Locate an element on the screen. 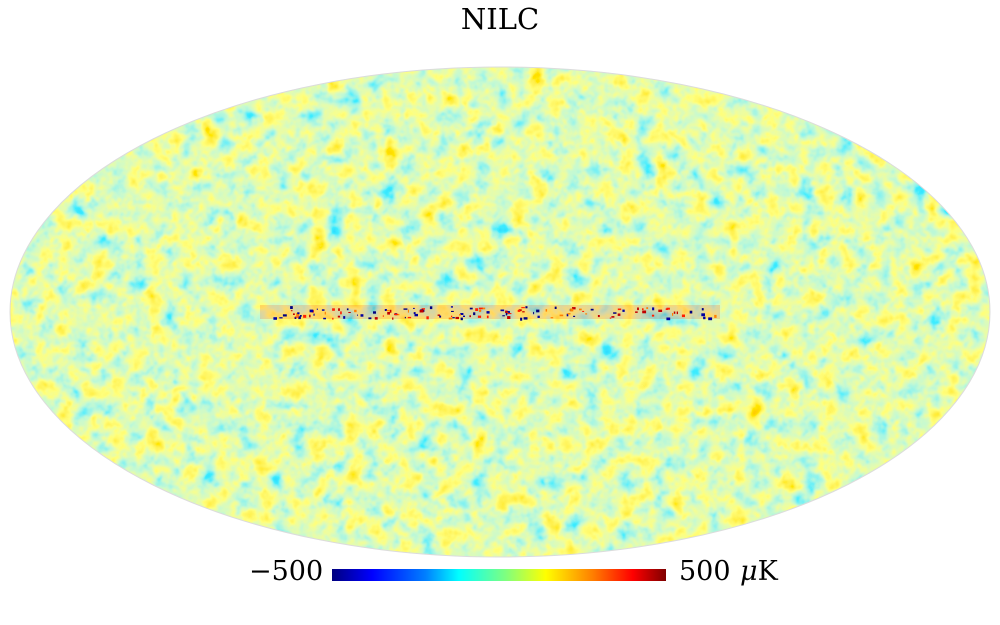 The image size is (1000, 625). map-title: NILC is located at coordinates (500, 19).